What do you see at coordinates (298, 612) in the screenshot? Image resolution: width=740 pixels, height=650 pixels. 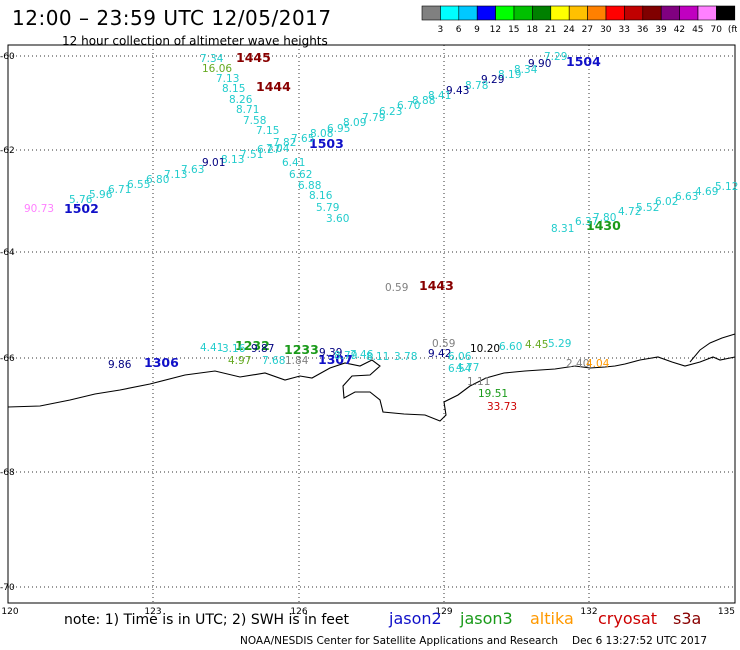 I see `lon-tick-label: 126` at bounding box center [298, 612].